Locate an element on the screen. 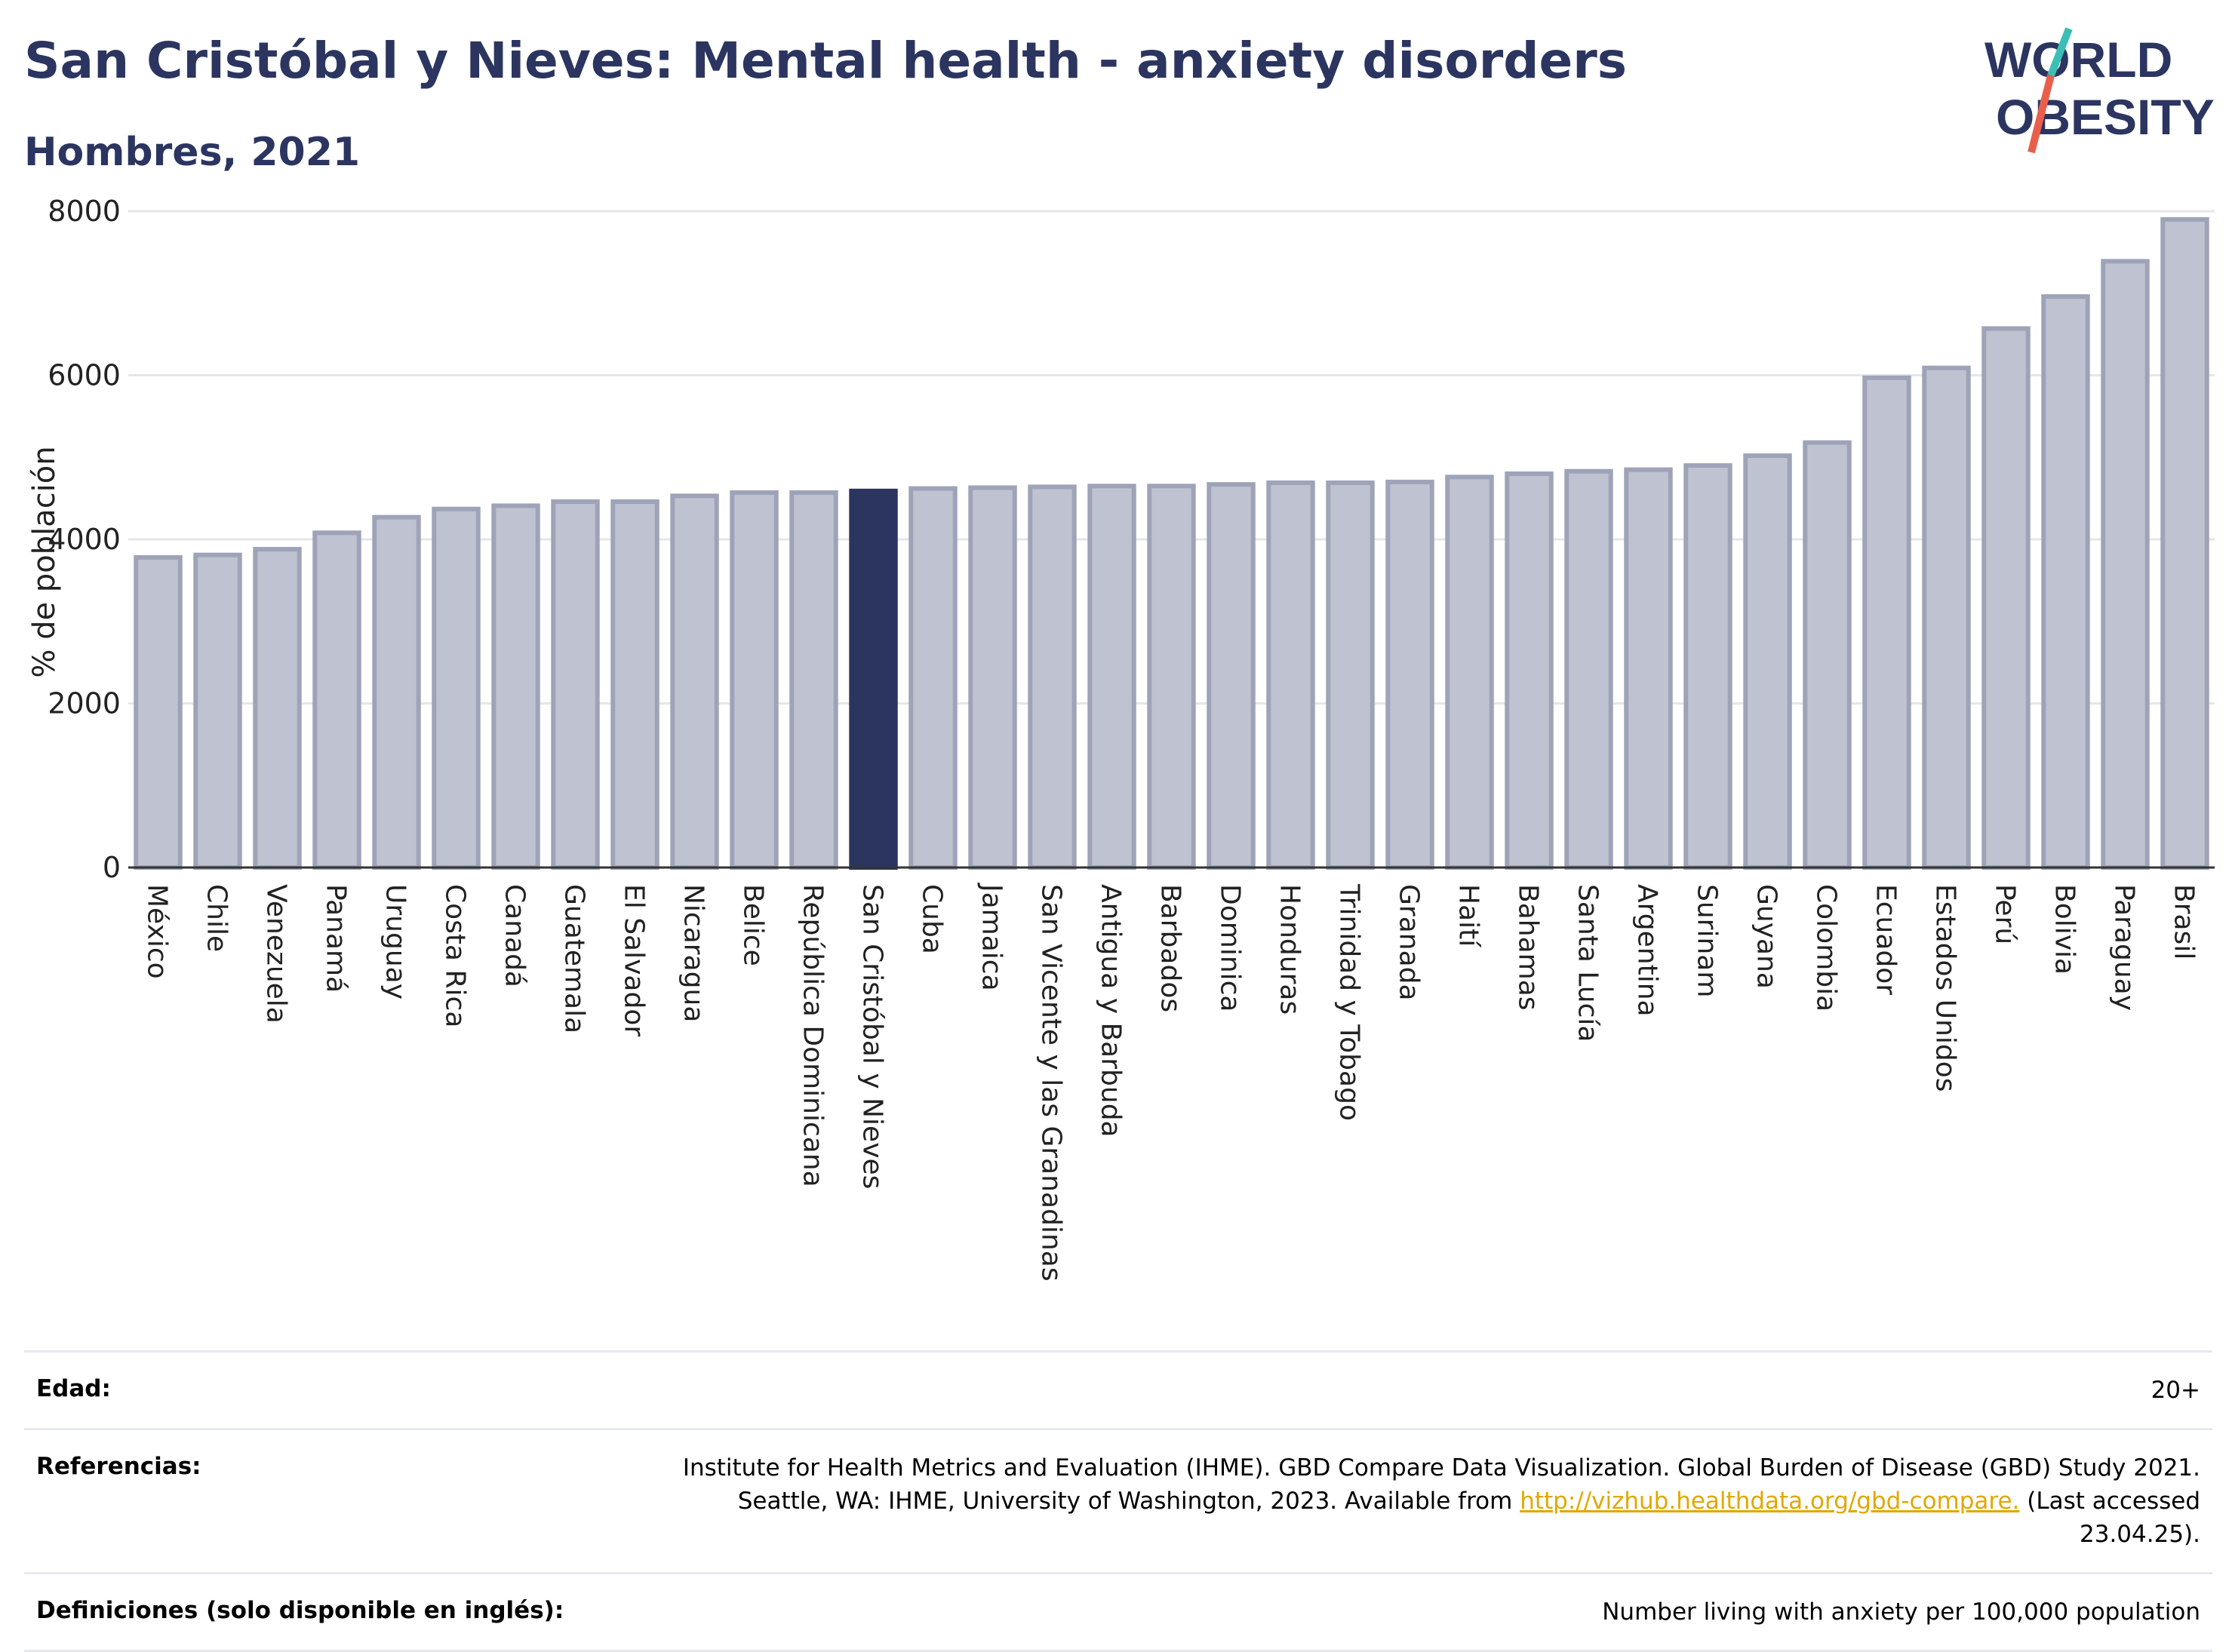  y-axis-label: % de población is located at coordinates (44, 561).